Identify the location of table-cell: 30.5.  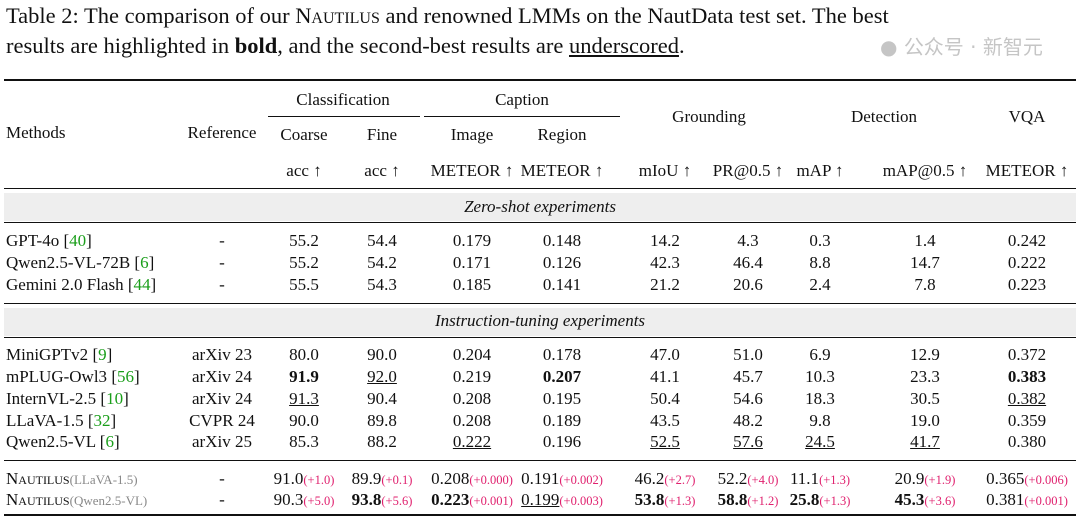
(925, 399).